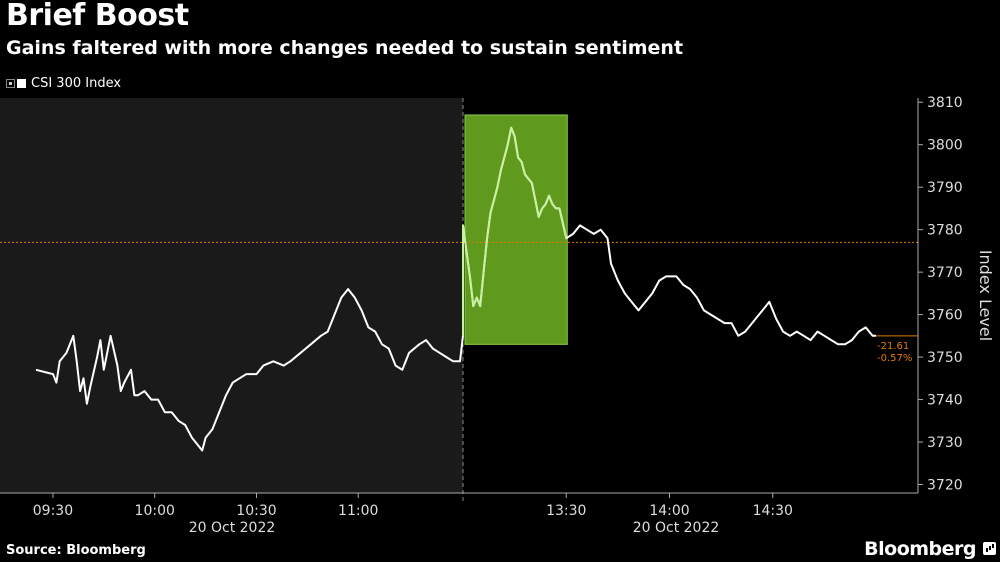  I want to click on y-tick-label: 3740, so click(945, 401).